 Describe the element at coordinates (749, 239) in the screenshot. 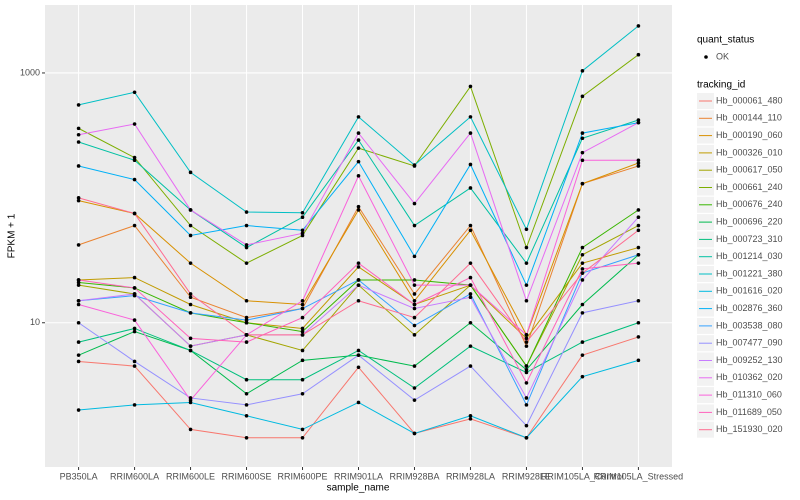

I see `legend-label: Hb_000723_310` at that location.